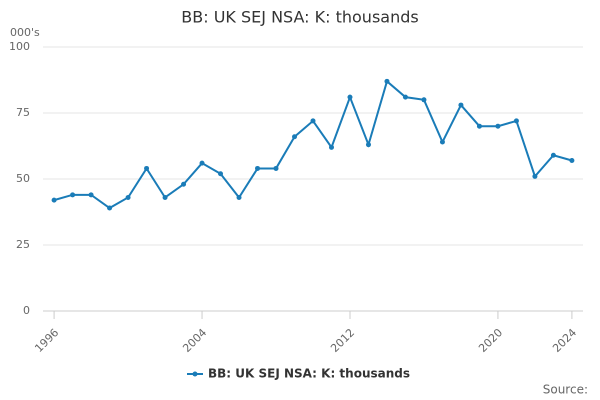  What do you see at coordinates (299, 17) in the screenshot?
I see `chart-title: BB: UK SEJ NSA: K: thousands` at bounding box center [299, 17].